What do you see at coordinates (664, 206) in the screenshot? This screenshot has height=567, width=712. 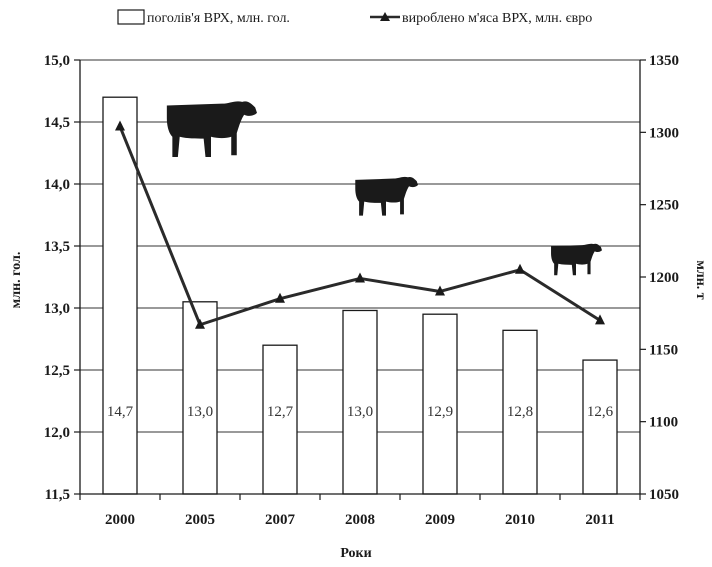 I see `y-right-tick-label: 1250` at bounding box center [664, 206].